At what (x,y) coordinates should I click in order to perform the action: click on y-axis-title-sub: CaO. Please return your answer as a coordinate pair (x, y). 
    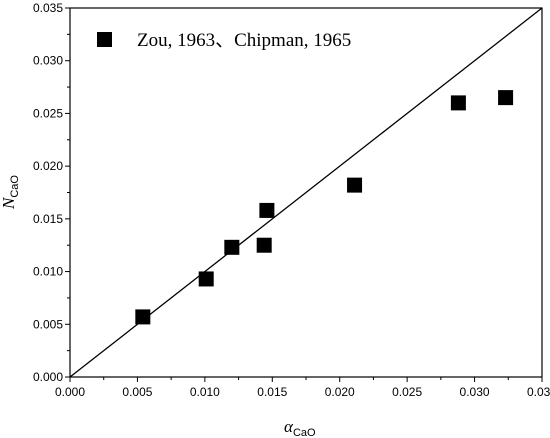
    Looking at the image, I should click on (15, 186).